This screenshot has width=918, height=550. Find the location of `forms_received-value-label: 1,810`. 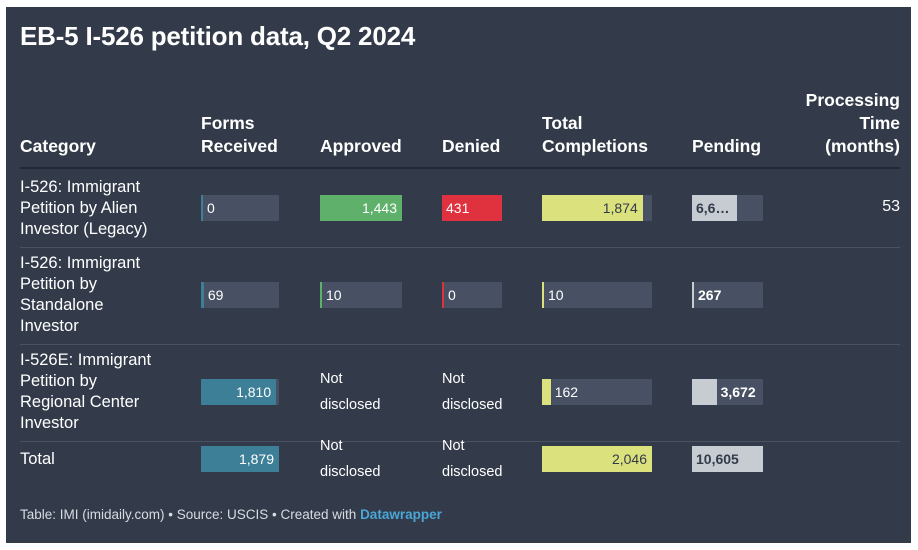

forms_received-value-label: 1,810 is located at coordinates (254, 392).